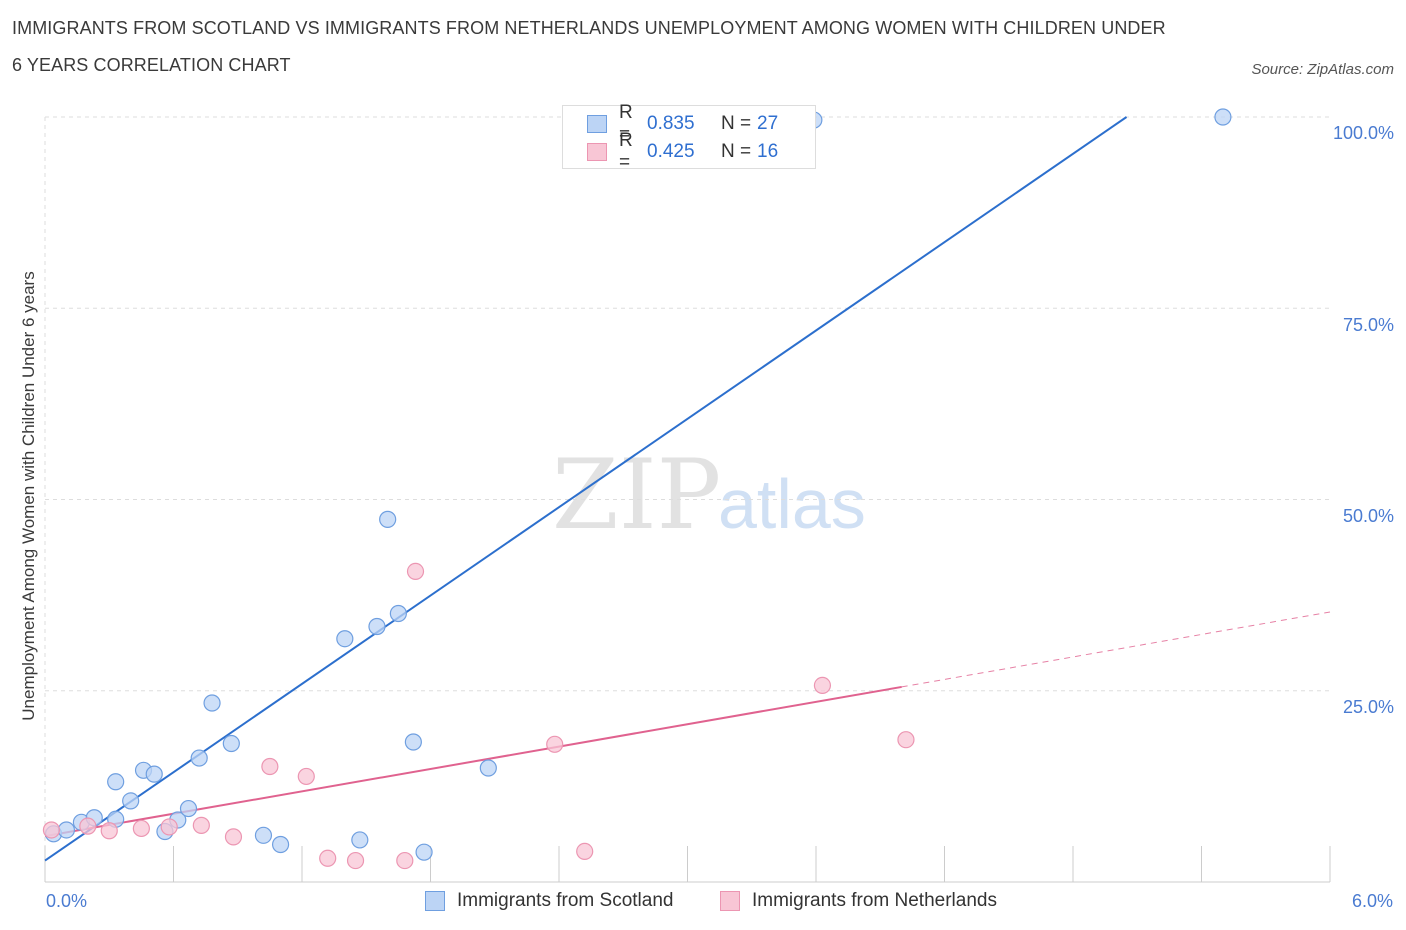 This screenshot has width=1406, height=930. Describe the element at coordinates (67, 901) in the screenshot. I see `x-tick-label-min: 0.0%` at that location.